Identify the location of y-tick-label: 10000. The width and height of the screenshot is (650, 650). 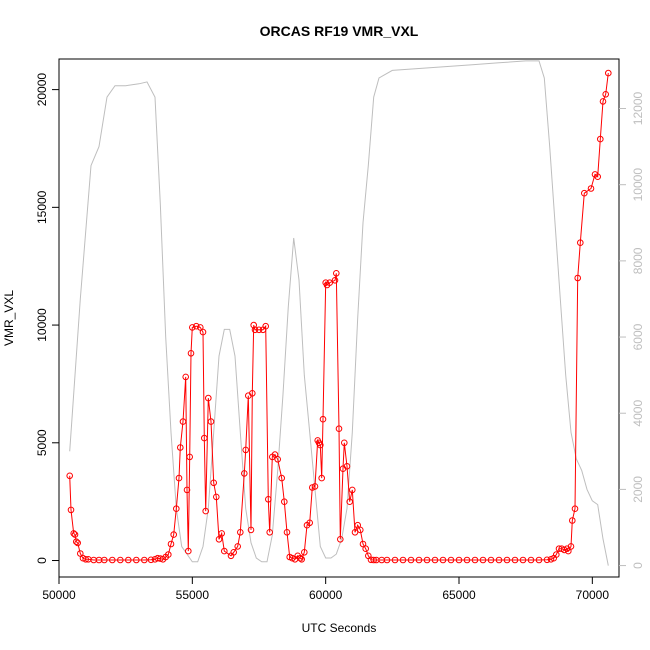
(42, 325).